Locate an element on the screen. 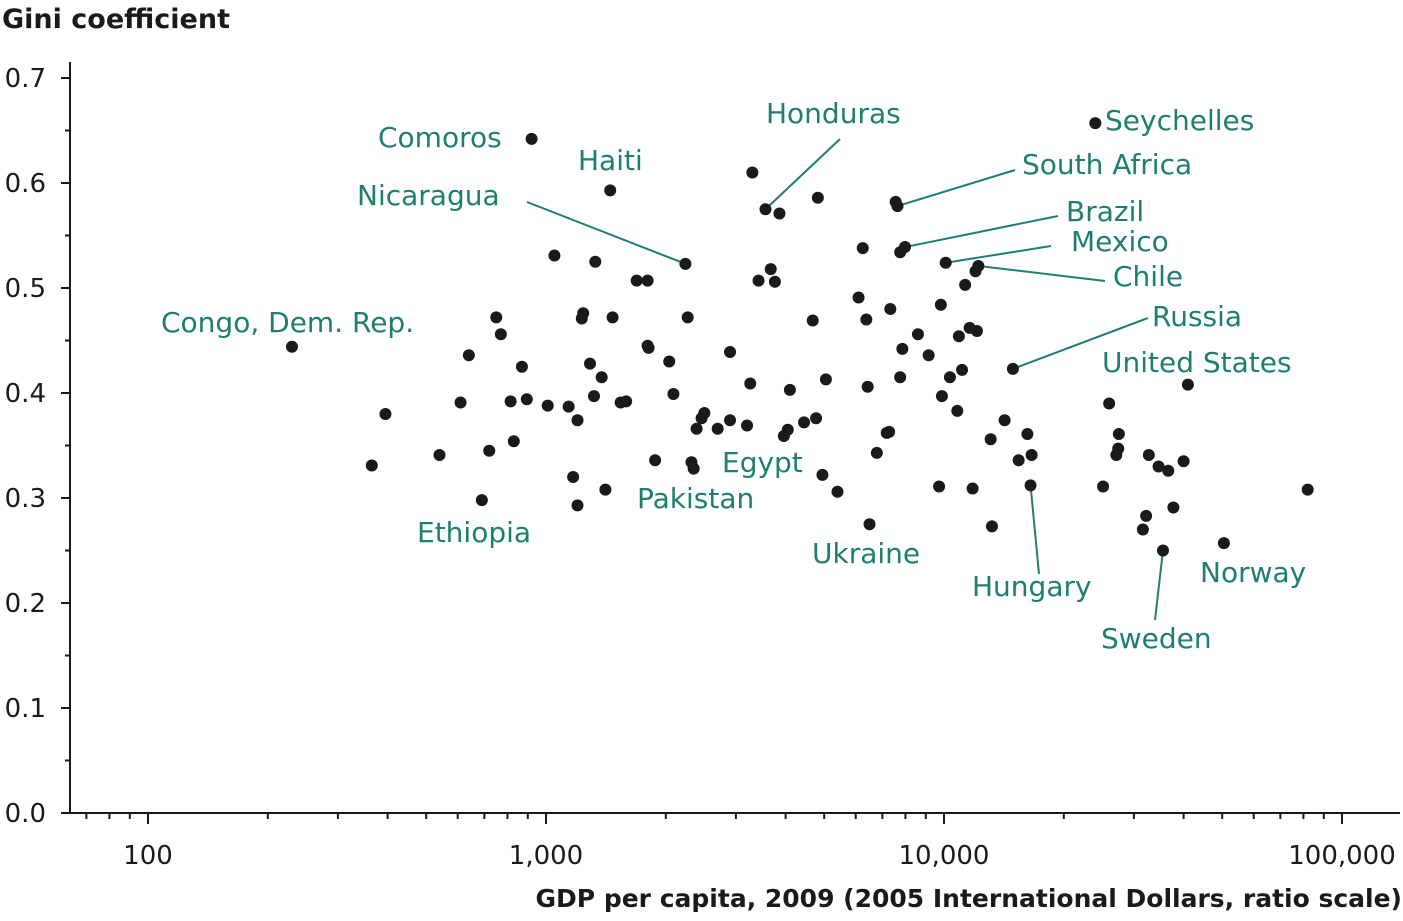 This screenshot has height=921, width=1403. country-label-russia: Russia is located at coordinates (1197, 316).